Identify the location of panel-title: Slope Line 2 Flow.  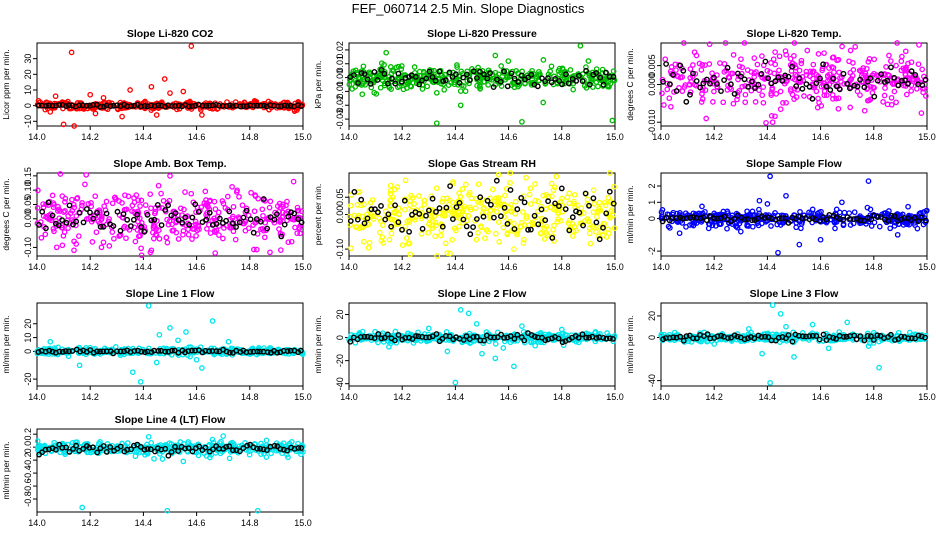
(483, 294).